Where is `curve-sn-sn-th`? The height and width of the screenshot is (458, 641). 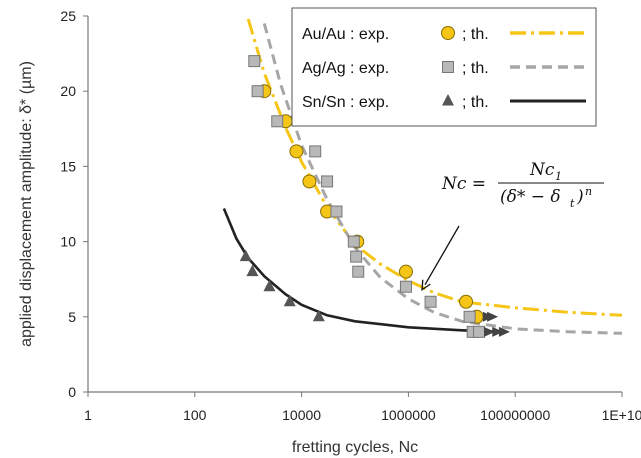 curve-sn-sn-th is located at coordinates (363, 271).